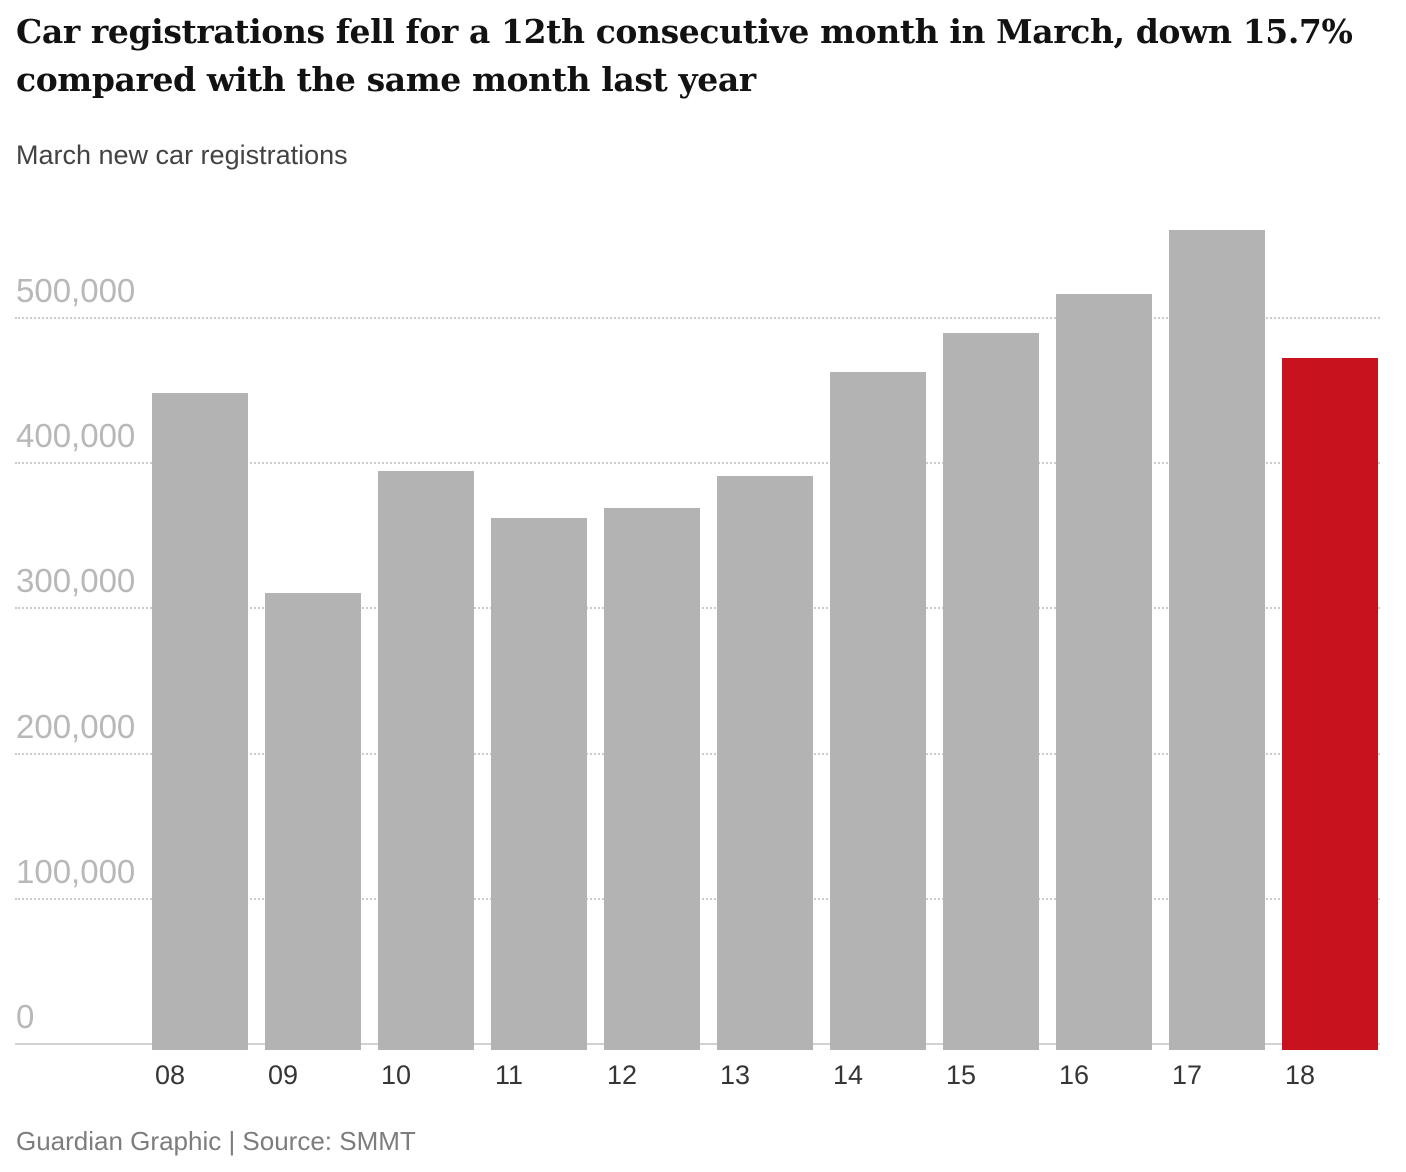 Image resolution: width=1406 pixels, height=1172 pixels. What do you see at coordinates (170, 1075) in the screenshot?
I see `x-tick-label-08: 08` at bounding box center [170, 1075].